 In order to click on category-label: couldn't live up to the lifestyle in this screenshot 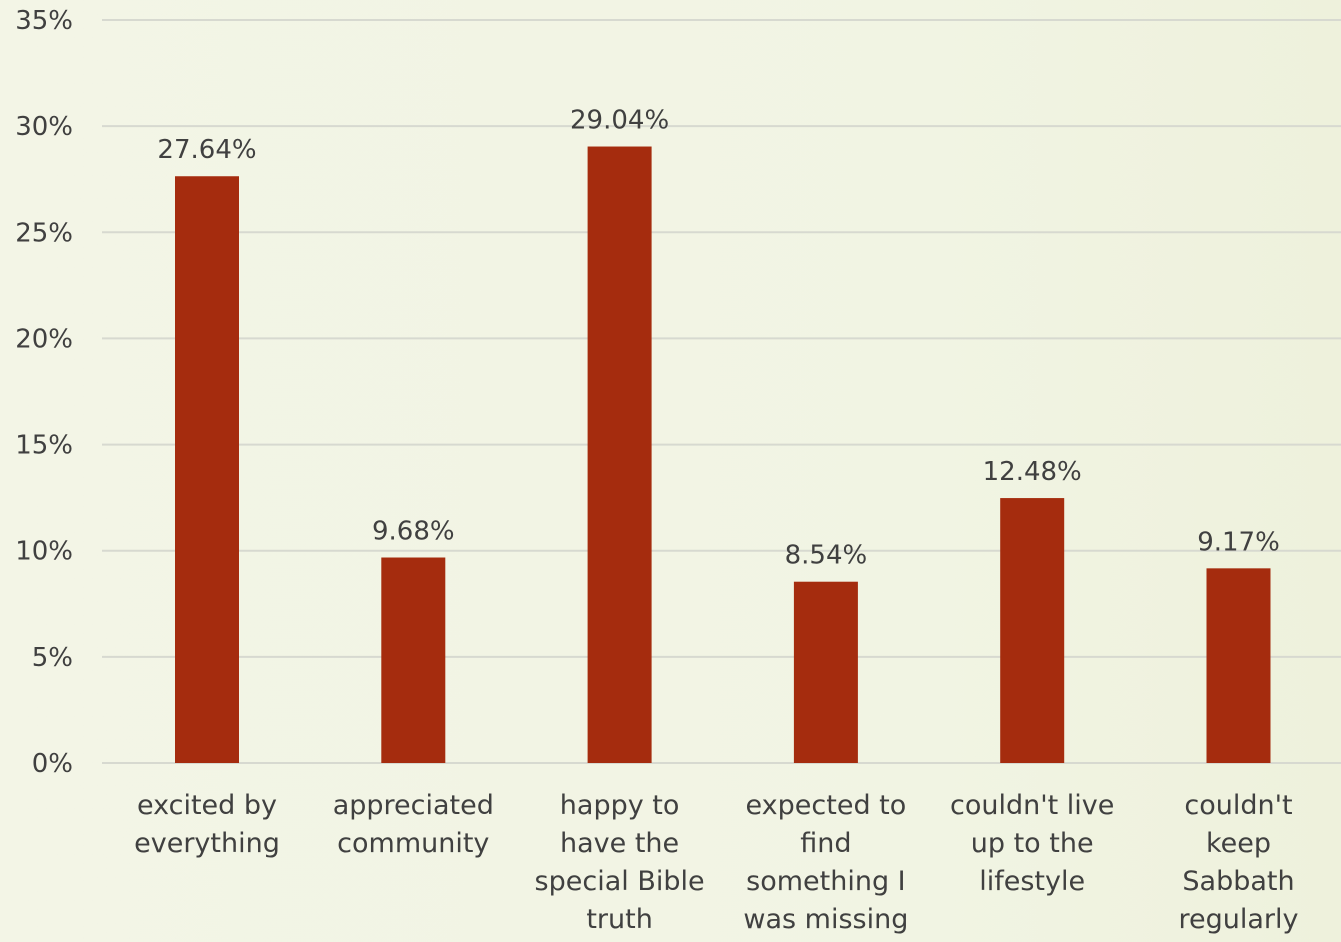, I will do `click(1032, 843)`.